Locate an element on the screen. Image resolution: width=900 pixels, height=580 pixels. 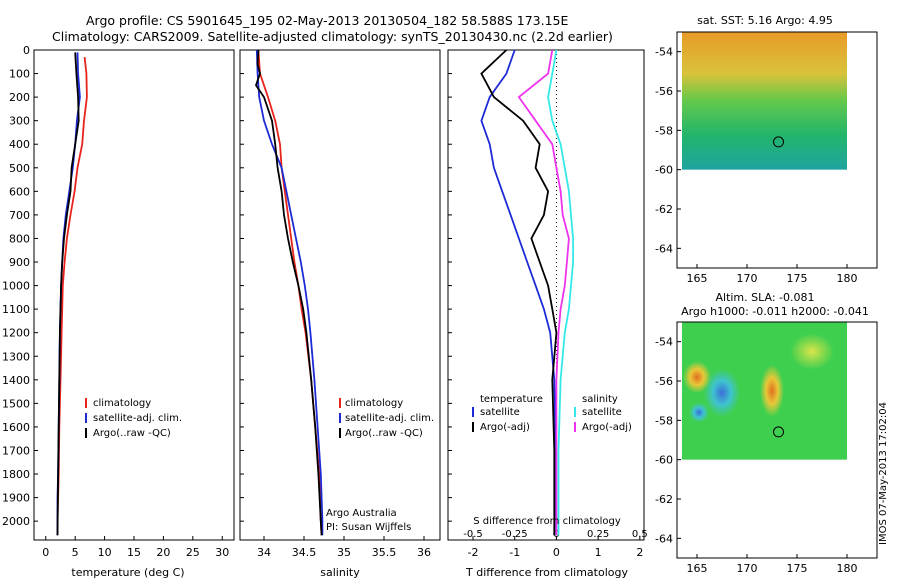
lat-tick-label: -54 is located at coordinates (664, 52).